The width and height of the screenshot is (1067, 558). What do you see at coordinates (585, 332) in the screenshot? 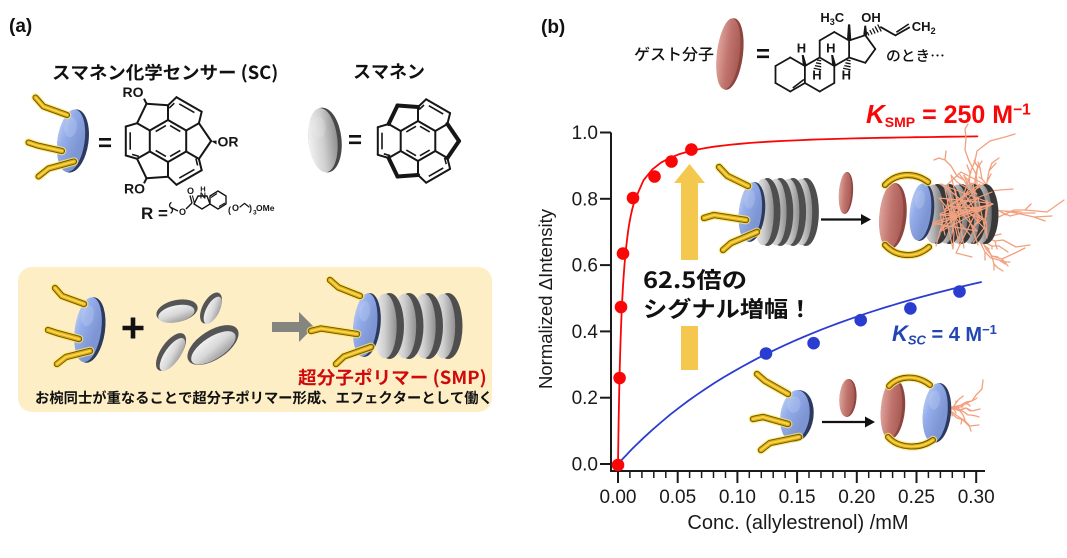
I see `svg-text: 0.4` at bounding box center [585, 332].